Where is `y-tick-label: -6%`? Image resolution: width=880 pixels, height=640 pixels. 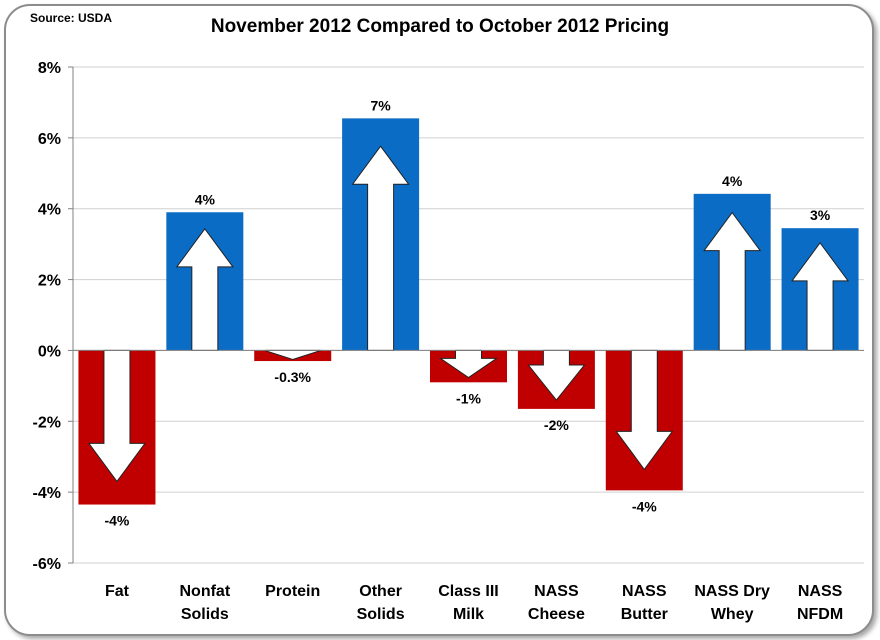 y-tick-label: -6% is located at coordinates (47, 564).